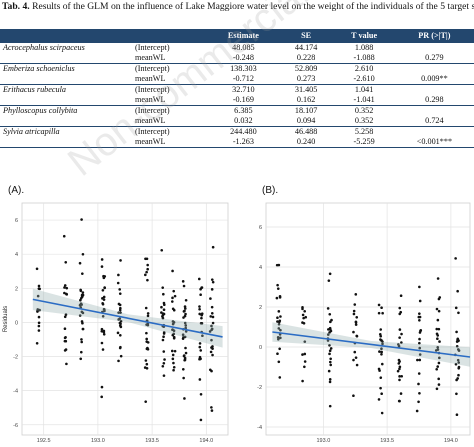 The height and width of the screenshot is (447, 474). What do you see at coordinates (364, 47) in the screenshot?
I see `t-value-cell: 1.088` at bounding box center [364, 47].